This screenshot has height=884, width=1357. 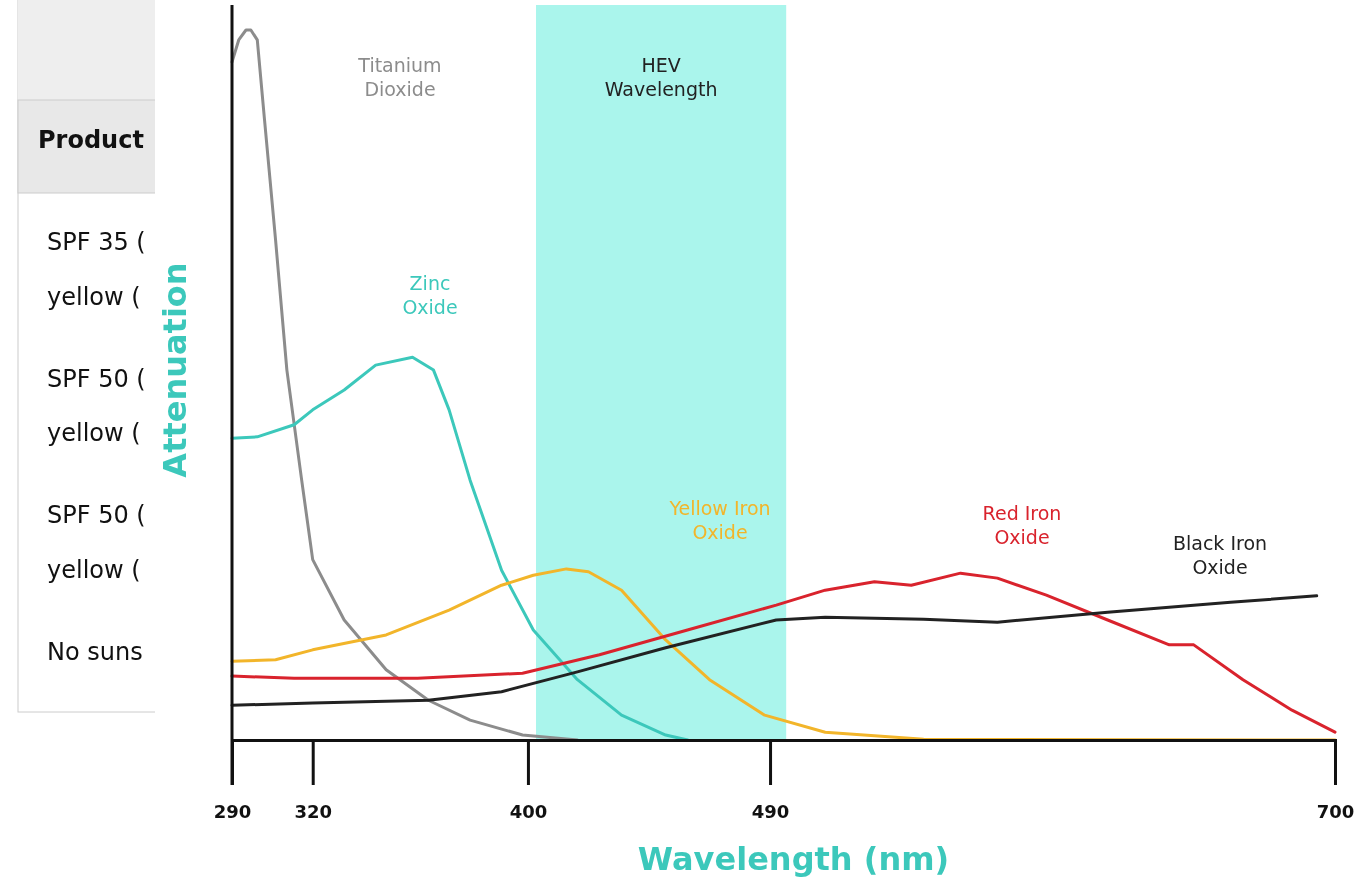 What do you see at coordinates (1220, 555) in the screenshot?
I see `series-label: Black Iron Oxide` at bounding box center [1220, 555].